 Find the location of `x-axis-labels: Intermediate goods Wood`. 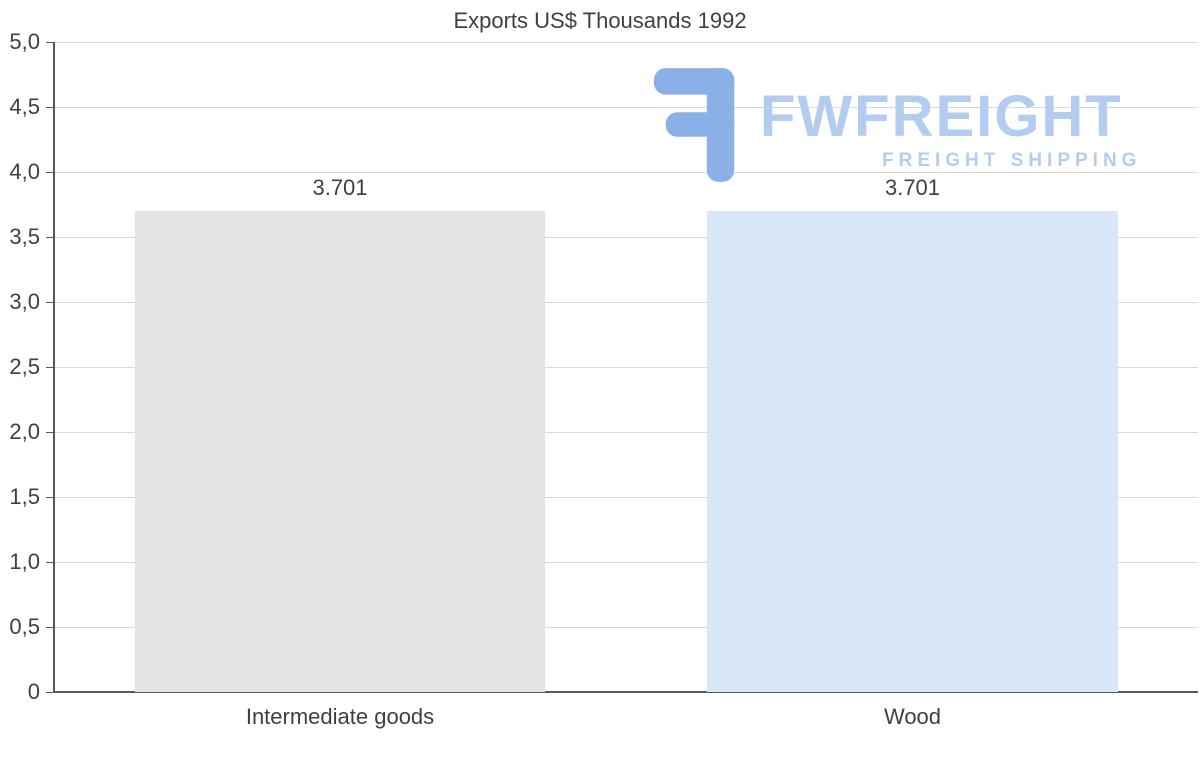

x-axis-labels: Intermediate goods Wood is located at coordinates (626, 719).